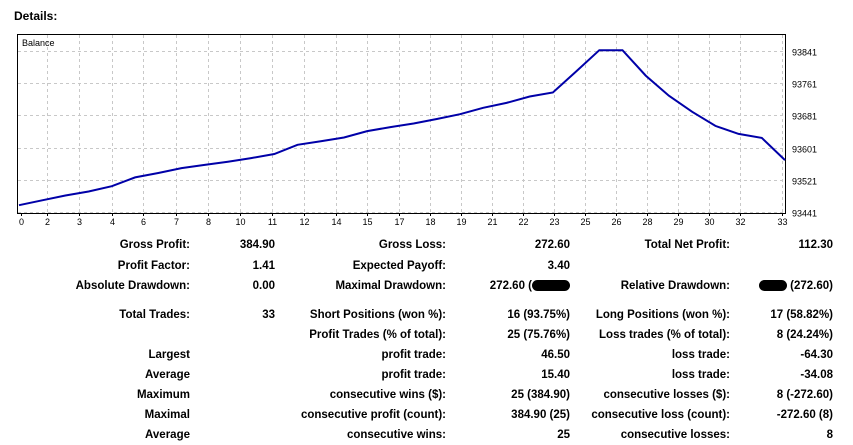  What do you see at coordinates (387, 395) in the screenshot?
I see `stat-maximum-profit-label: consecutive wins ($):` at bounding box center [387, 395].